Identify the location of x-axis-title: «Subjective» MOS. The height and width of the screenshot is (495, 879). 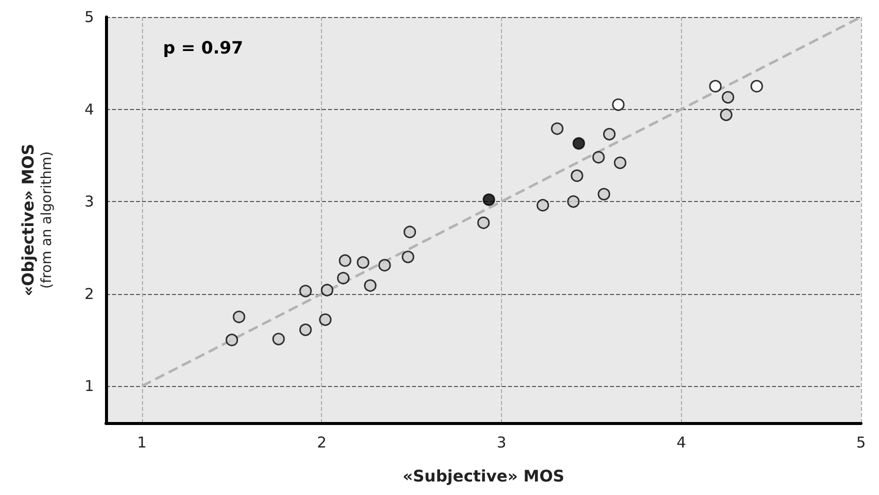
(483, 476).